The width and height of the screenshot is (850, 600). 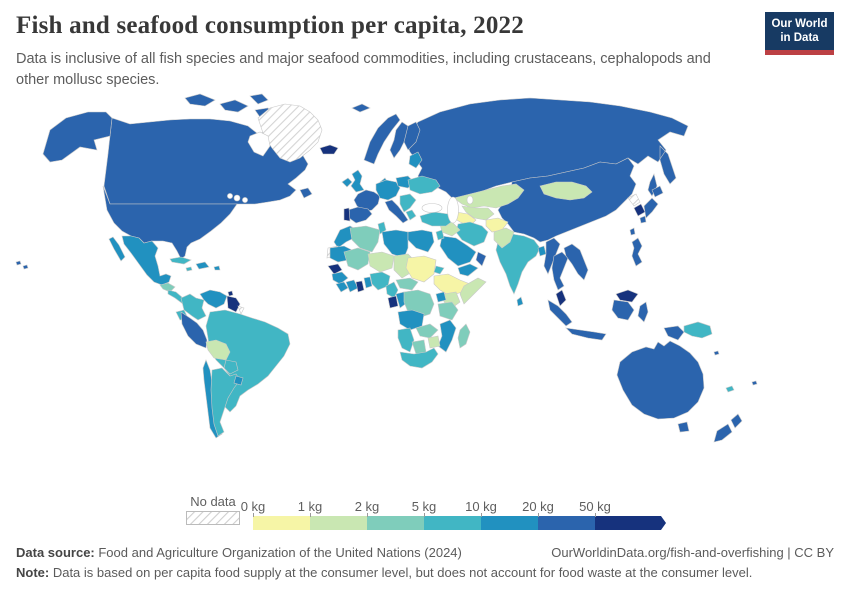 What do you see at coordinates (329, 149) in the screenshot?
I see `region-iceland` at bounding box center [329, 149].